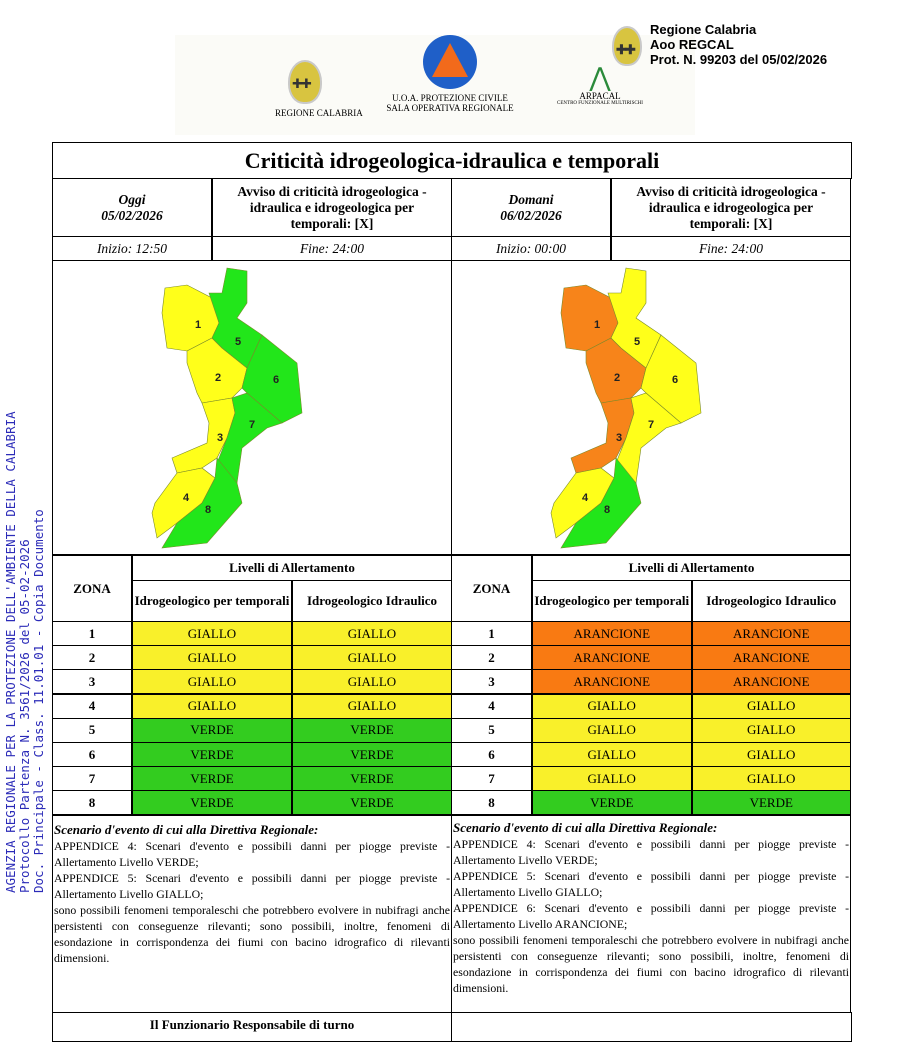  I want to click on day-label: Domani 06/02/2026, so click(531, 207).